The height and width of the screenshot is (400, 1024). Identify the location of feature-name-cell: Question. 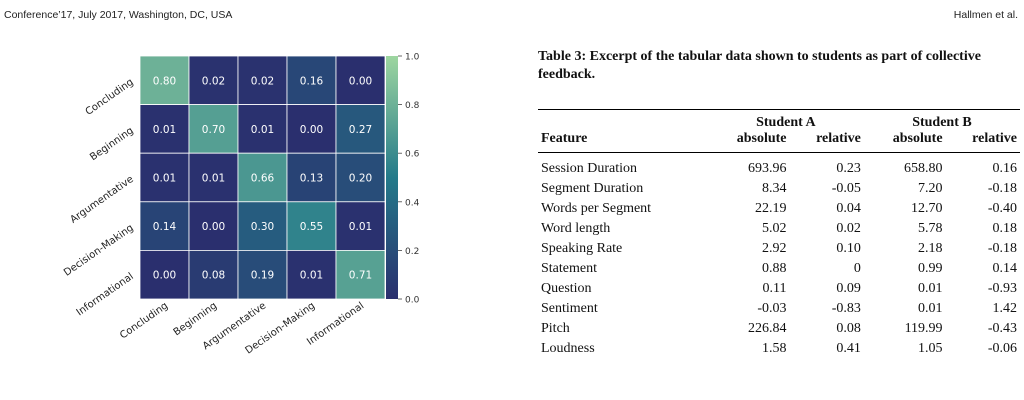
(566, 288).